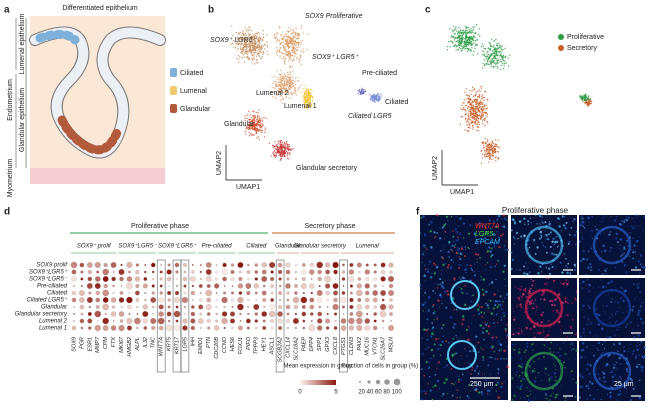 This screenshot has height=409, width=650. Describe the element at coordinates (53, 329) in the screenshot. I see `row-label: Lumenal 1` at that location.